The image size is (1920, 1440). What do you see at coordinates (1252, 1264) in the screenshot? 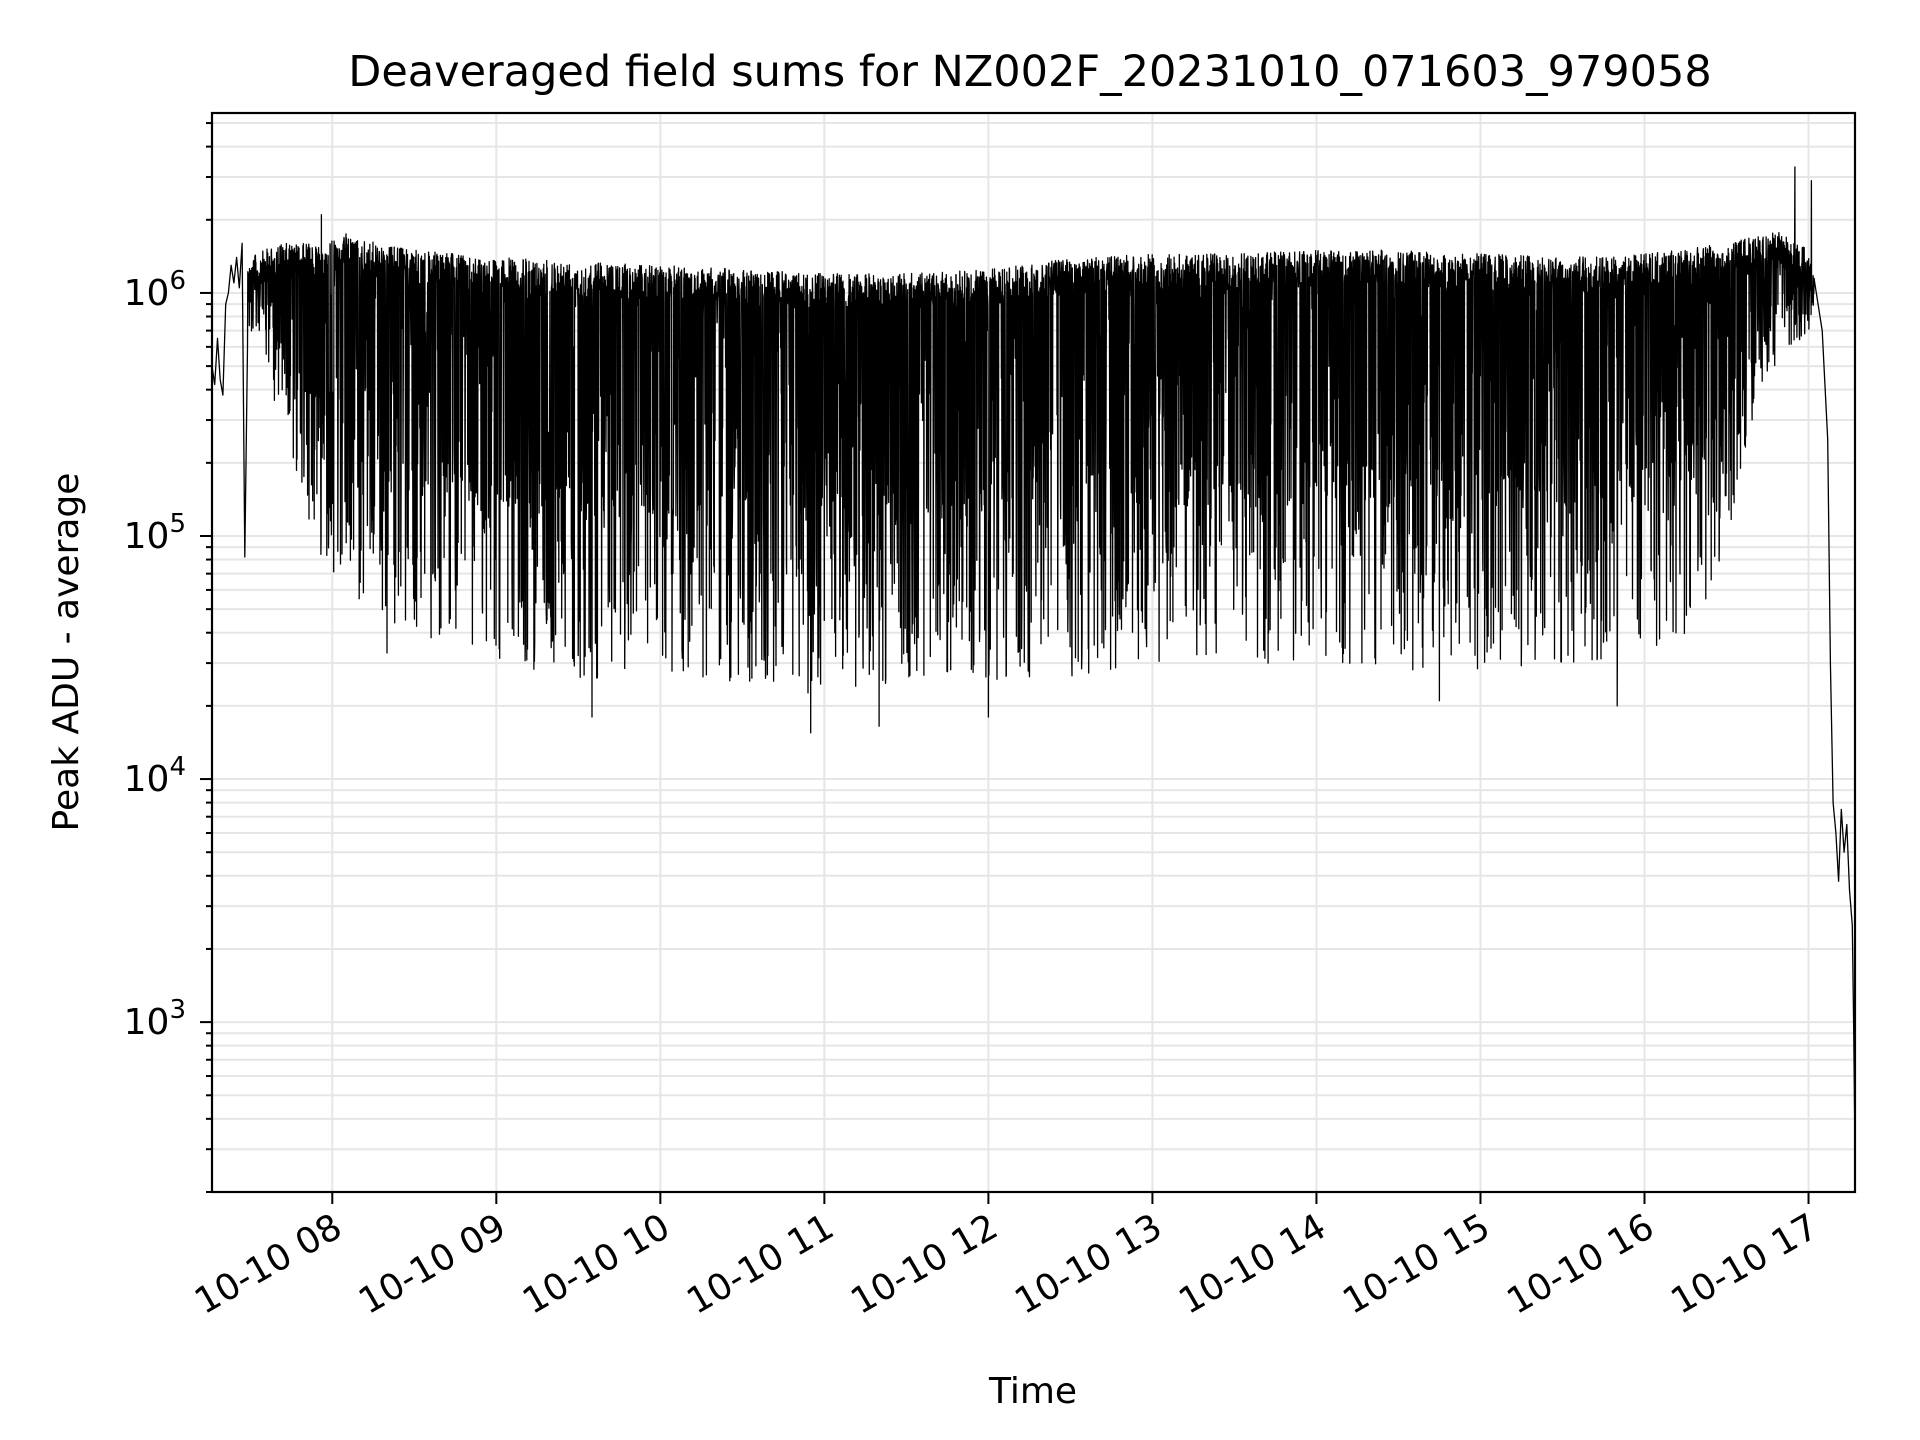
I see `x-tick-label: 10-10 14` at bounding box center [1252, 1264].